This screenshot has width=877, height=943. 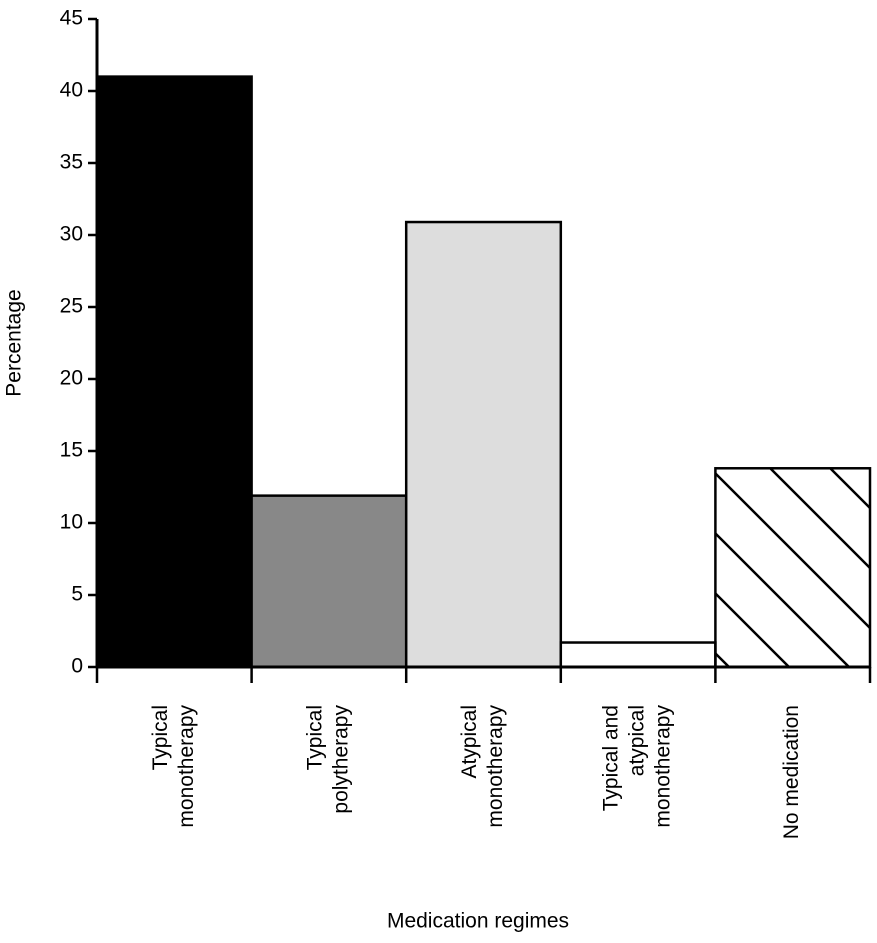 What do you see at coordinates (71, 306) in the screenshot?
I see `y-tick-label: 25` at bounding box center [71, 306].